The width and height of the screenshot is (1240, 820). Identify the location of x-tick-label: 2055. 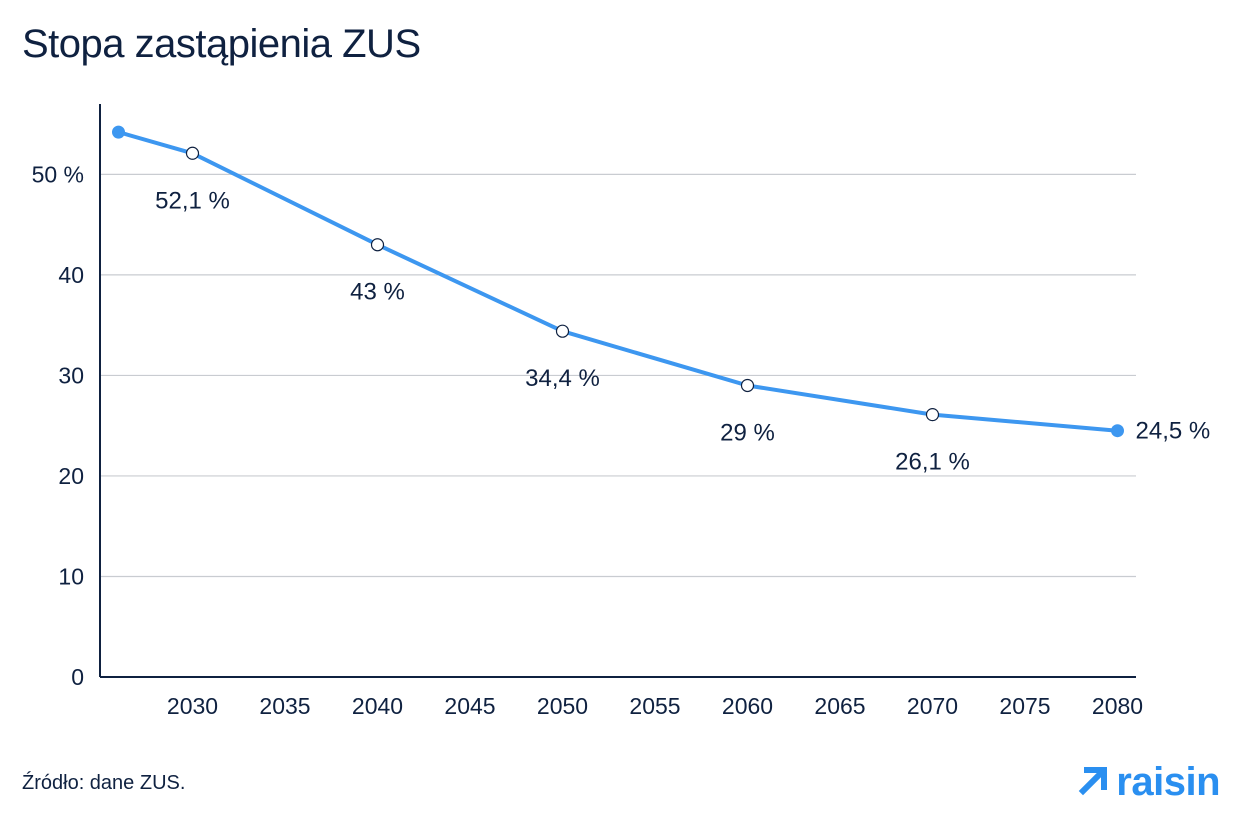
(654, 706).